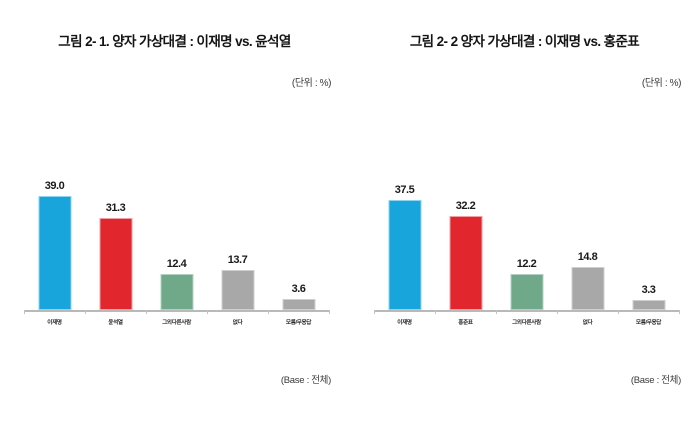 Image resolution: width=699 pixels, height=437 pixels. I want to click on bar-group: 14.8 없다, so click(587, 238).